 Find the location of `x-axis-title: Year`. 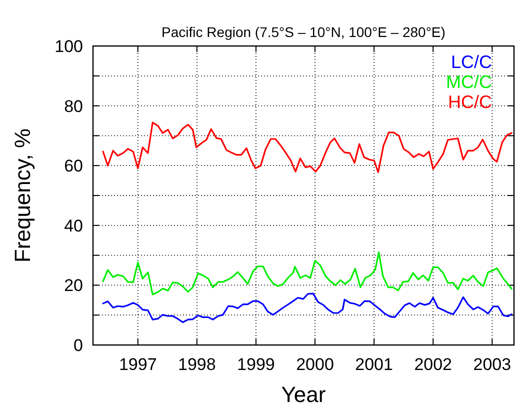

x-axis-title: Year is located at coordinates (303, 394).